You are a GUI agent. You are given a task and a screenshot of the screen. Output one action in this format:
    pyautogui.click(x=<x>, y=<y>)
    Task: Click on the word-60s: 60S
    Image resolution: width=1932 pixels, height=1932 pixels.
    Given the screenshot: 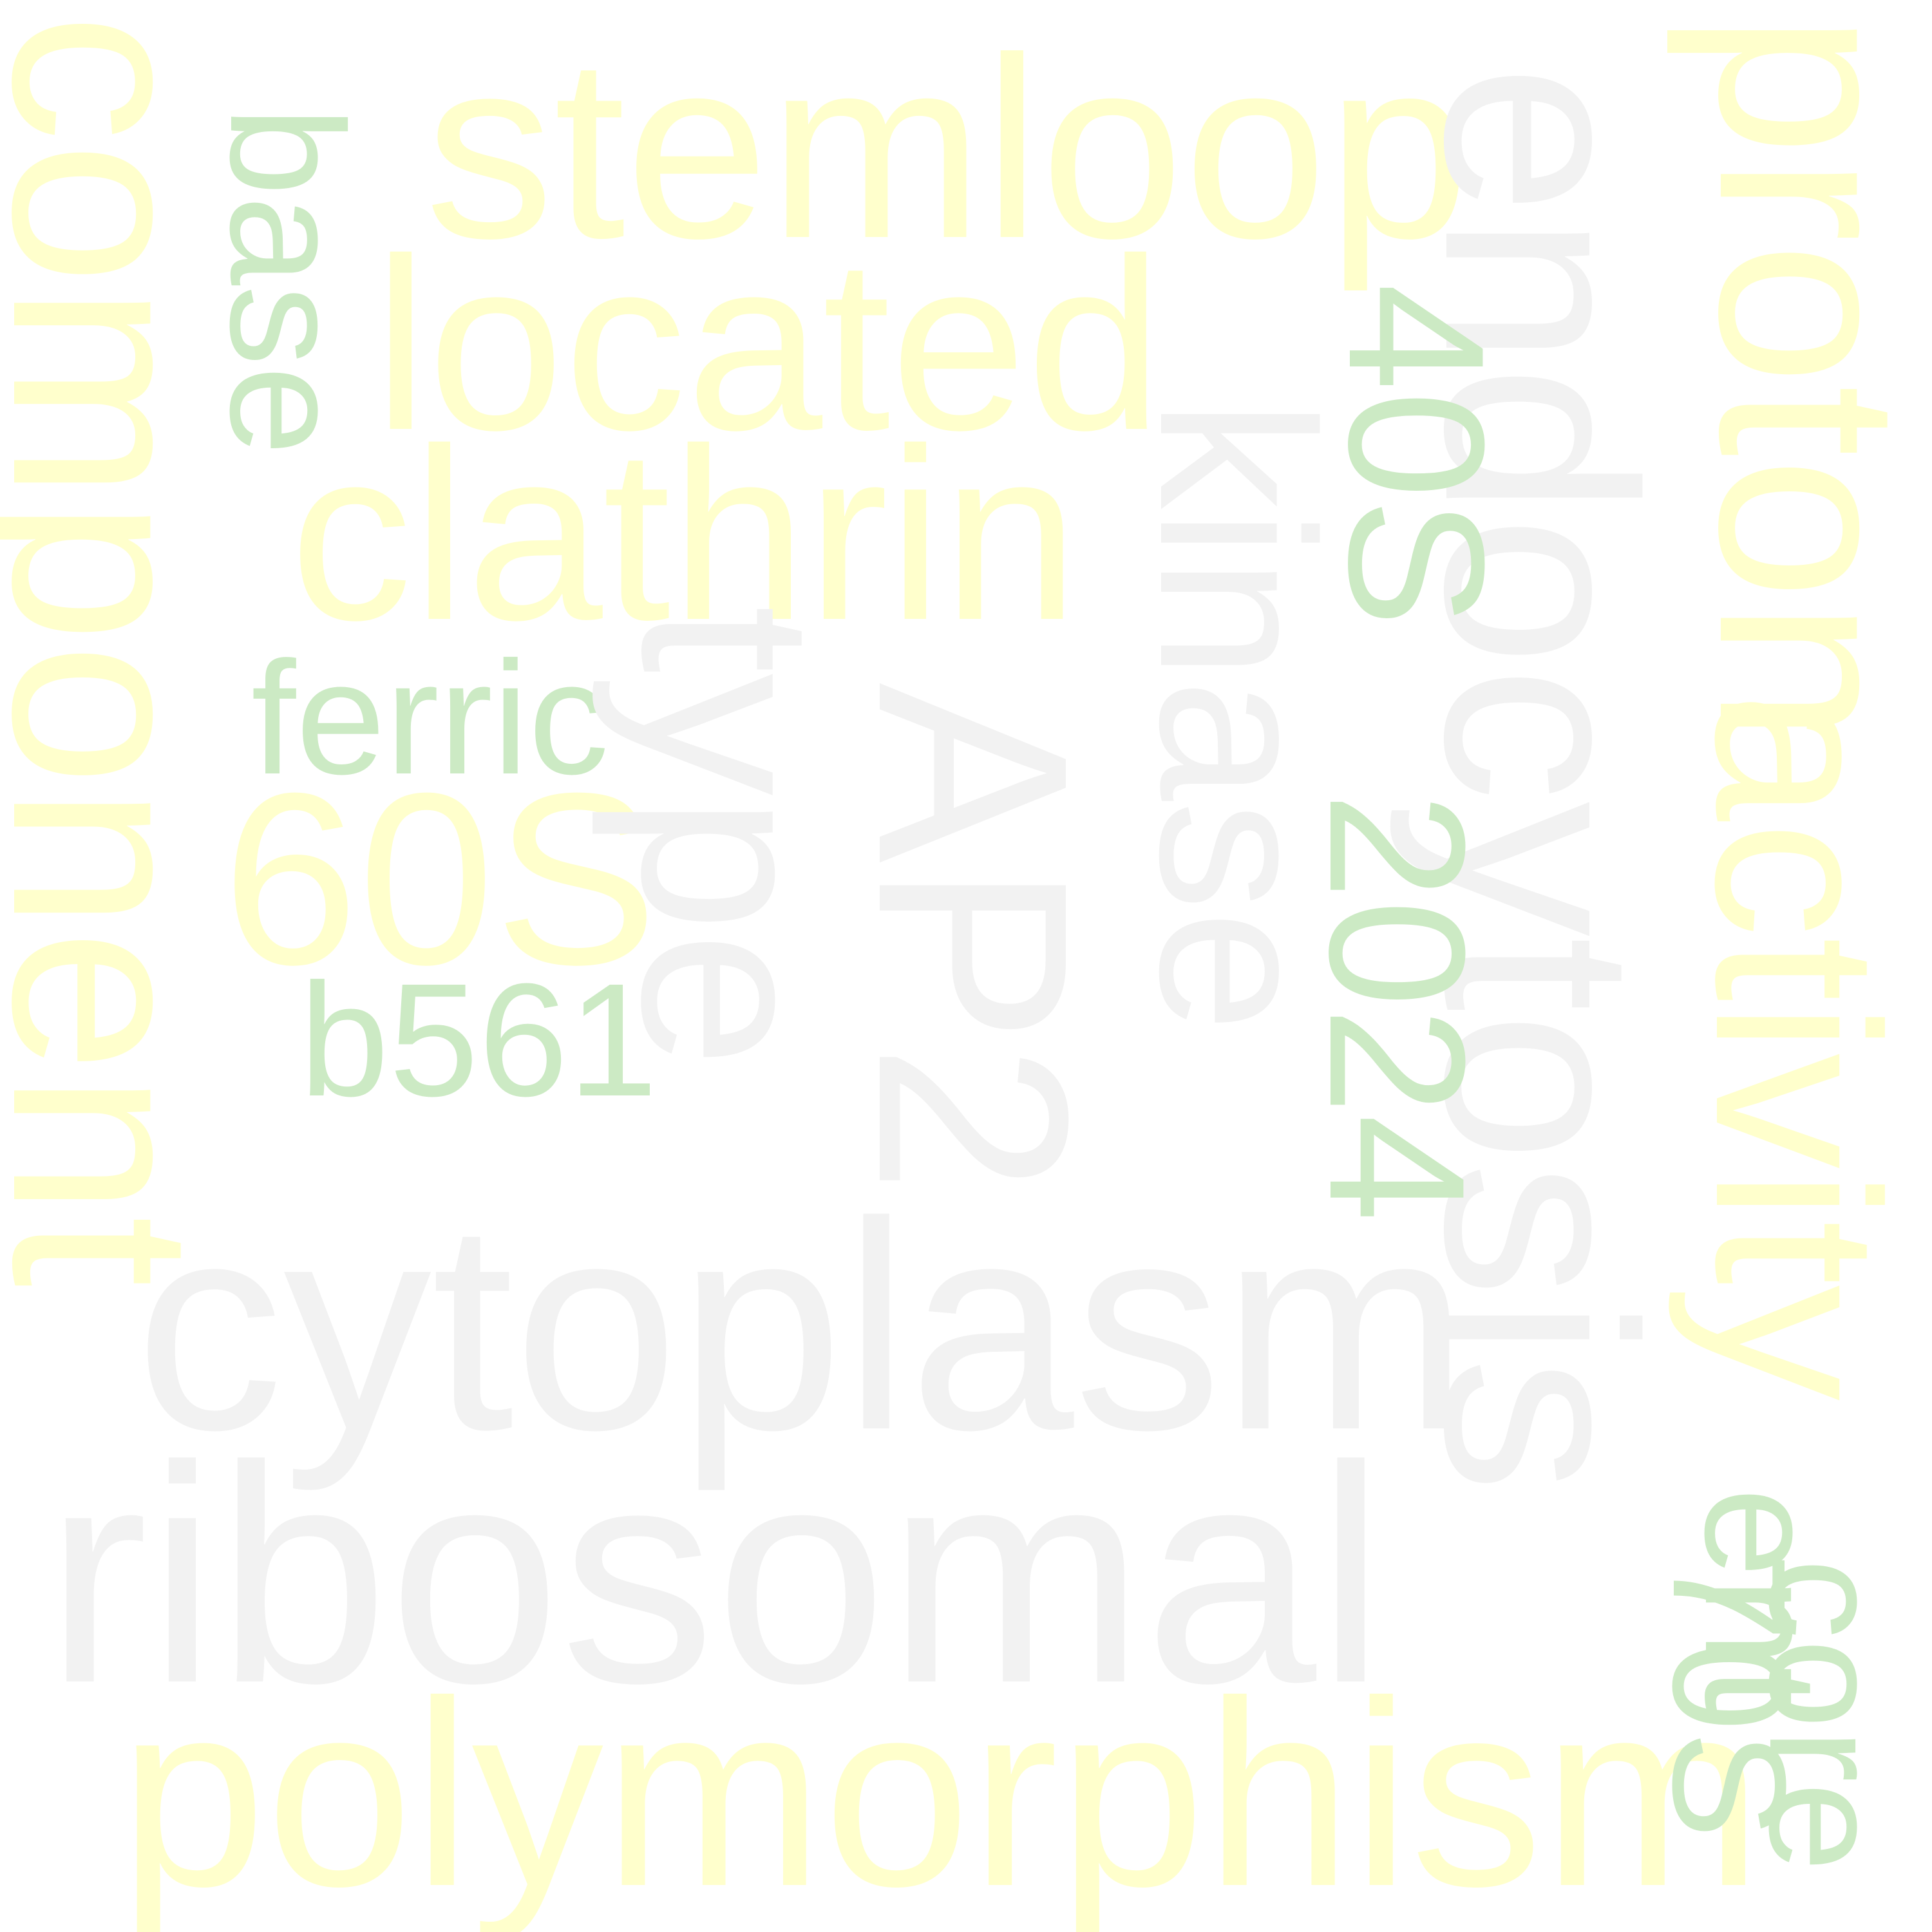 What is the action you would take?
    pyautogui.click(x=440, y=879)
    